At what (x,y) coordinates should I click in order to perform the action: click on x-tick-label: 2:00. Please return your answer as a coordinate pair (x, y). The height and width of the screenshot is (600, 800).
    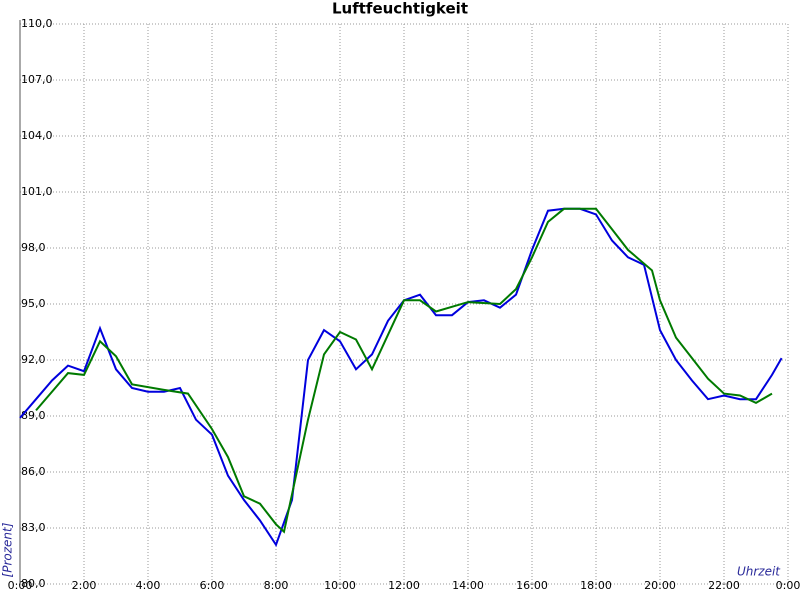
    Looking at the image, I should click on (84, 585).